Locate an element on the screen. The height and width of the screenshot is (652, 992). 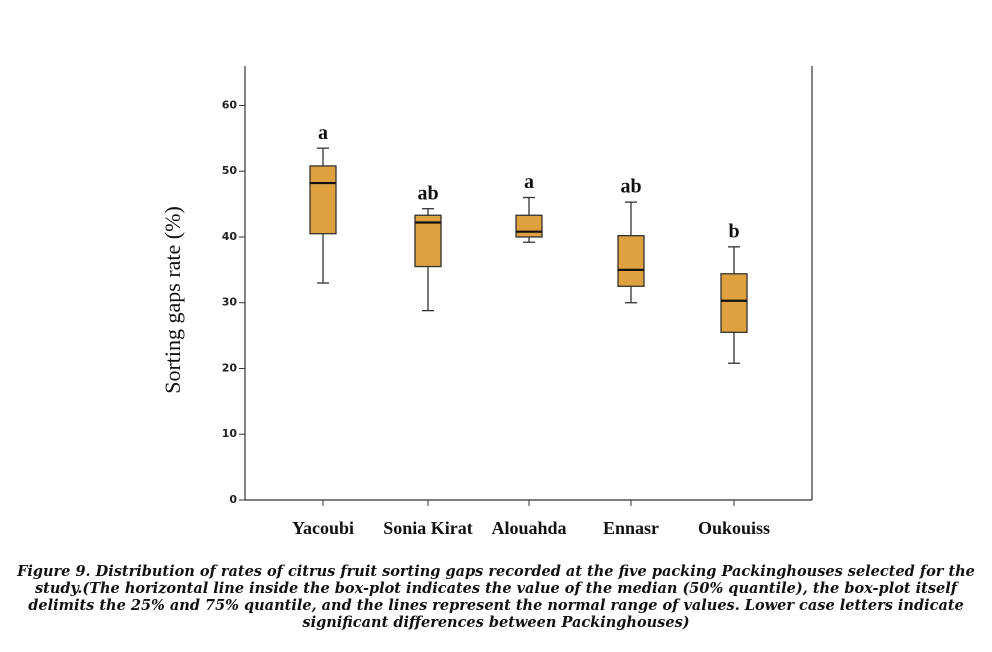
y-tick-label: 0 is located at coordinates (233, 499).